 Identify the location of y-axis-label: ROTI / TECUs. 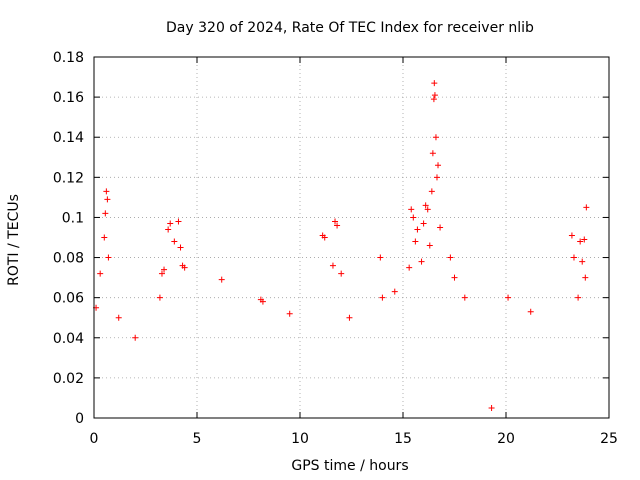
(14, 240).